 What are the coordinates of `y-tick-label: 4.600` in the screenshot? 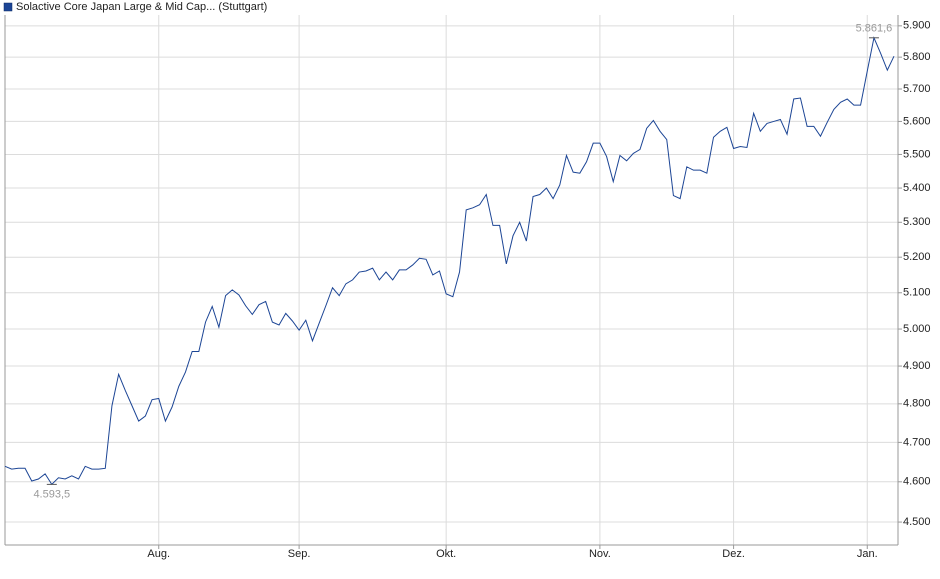 It's located at (917, 482).